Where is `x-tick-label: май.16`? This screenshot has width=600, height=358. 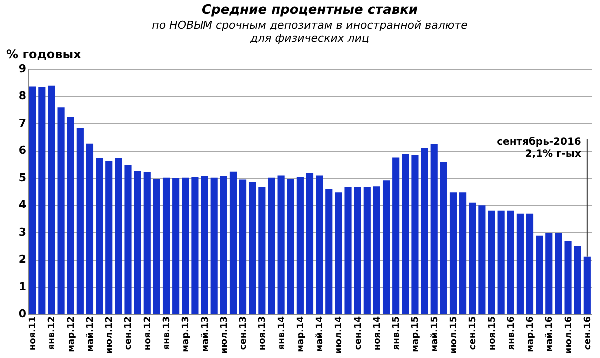
x-tick-label: май.16 is located at coordinates (550, 334).